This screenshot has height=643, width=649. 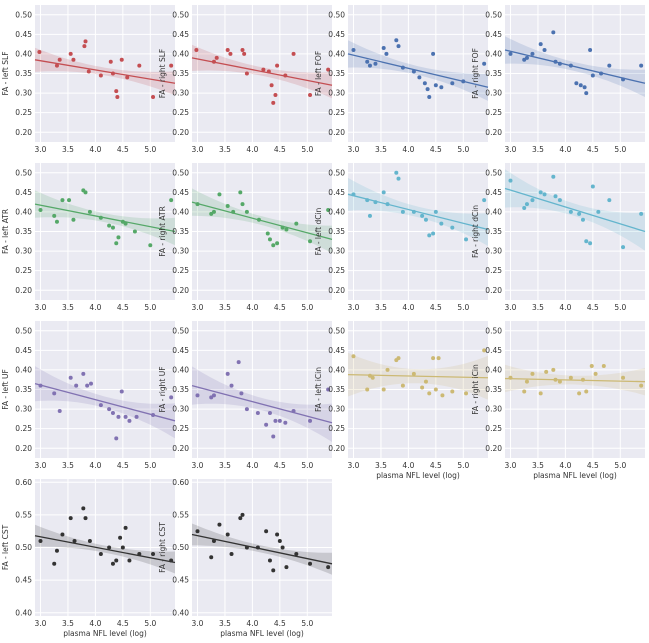 What do you see at coordinates (493, 172) in the screenshot?
I see `y-tick-label: 0.50` at bounding box center [493, 172].